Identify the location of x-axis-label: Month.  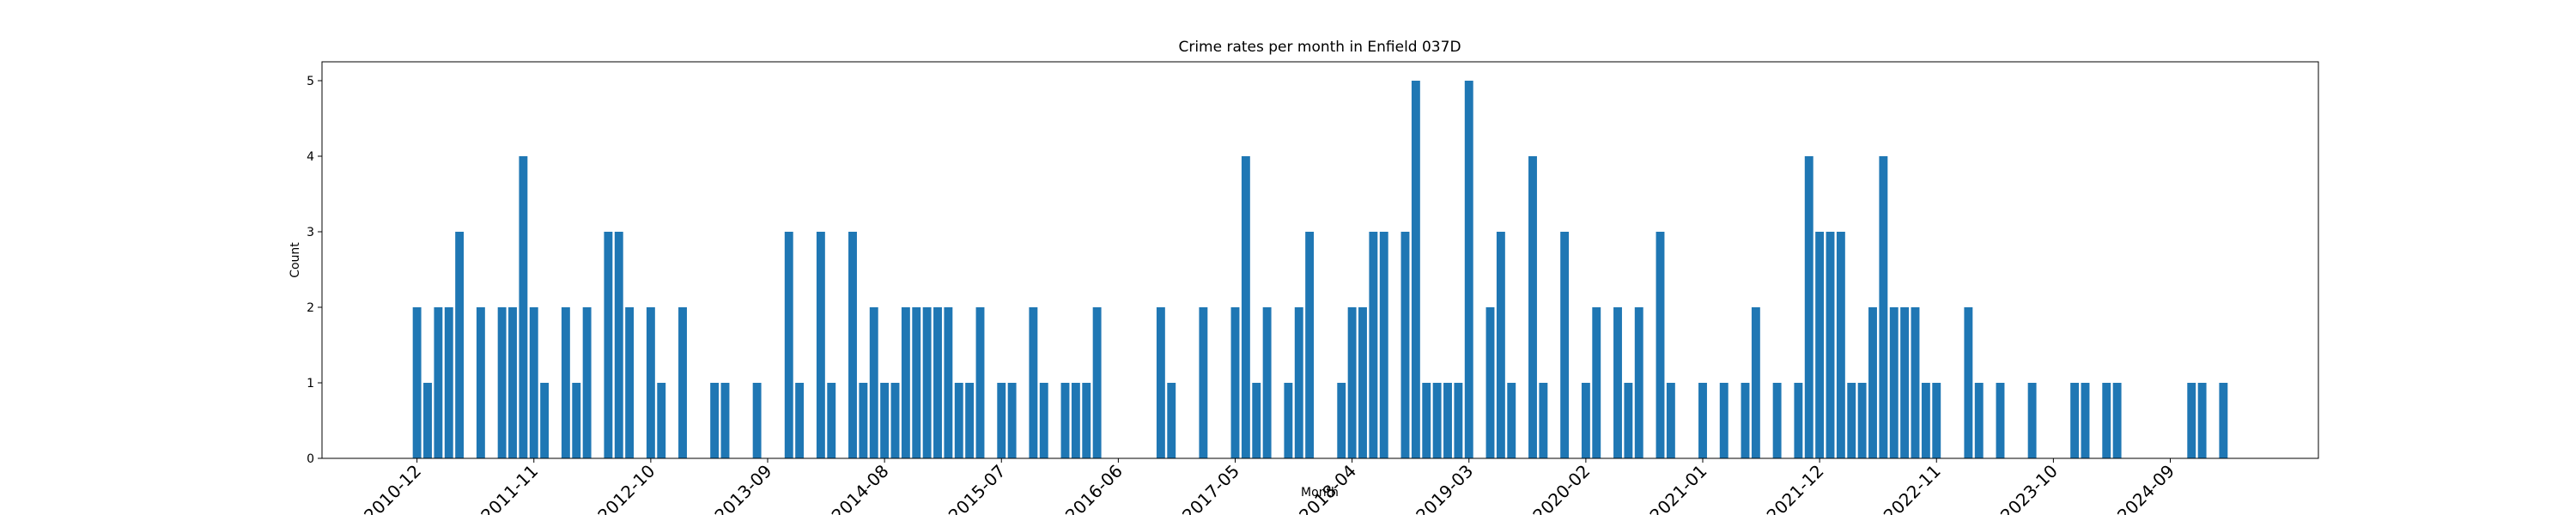
(1320, 493).